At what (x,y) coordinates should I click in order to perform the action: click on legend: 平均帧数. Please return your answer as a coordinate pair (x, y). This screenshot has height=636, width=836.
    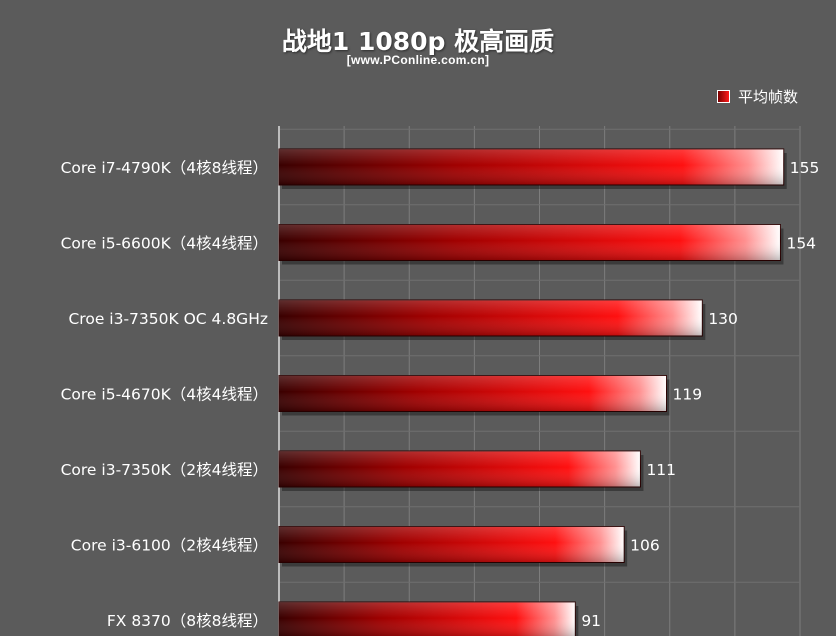
    Looking at the image, I should click on (757, 96).